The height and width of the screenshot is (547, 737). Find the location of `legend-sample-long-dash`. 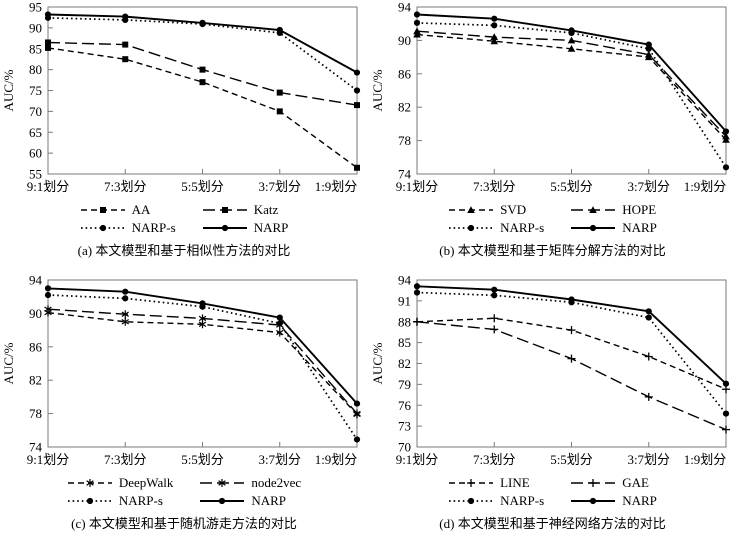

legend-sample-long-dash is located at coordinates (224, 209).